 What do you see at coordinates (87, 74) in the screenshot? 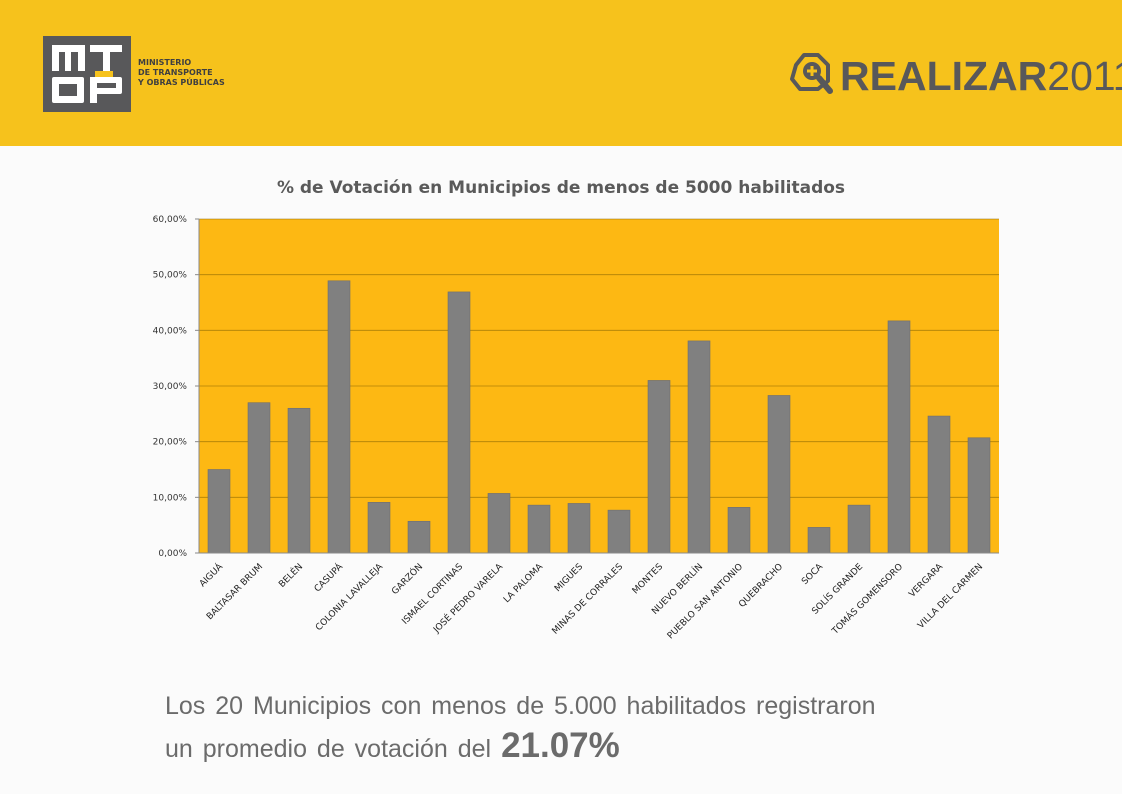
I see `mtop-logo` at bounding box center [87, 74].